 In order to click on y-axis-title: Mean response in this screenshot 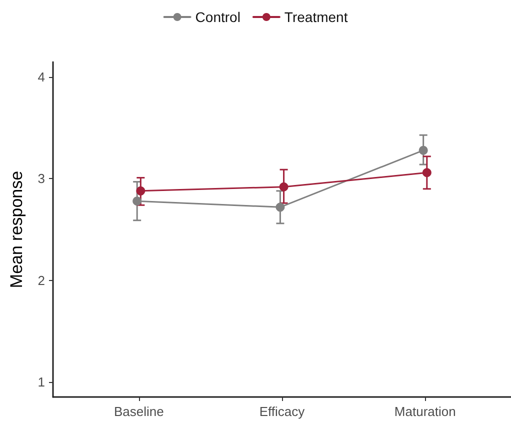, I will do `click(16, 229)`.